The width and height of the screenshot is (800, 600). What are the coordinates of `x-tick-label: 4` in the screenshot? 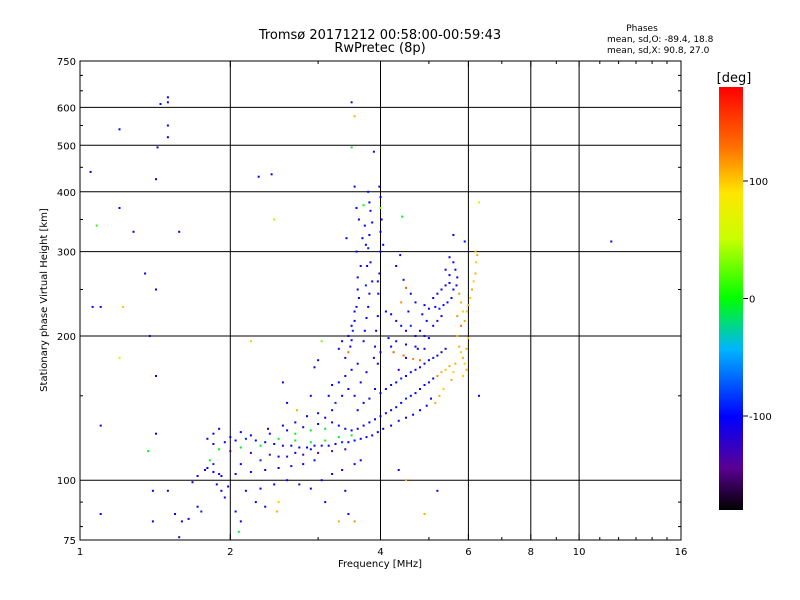 It's located at (380, 552).